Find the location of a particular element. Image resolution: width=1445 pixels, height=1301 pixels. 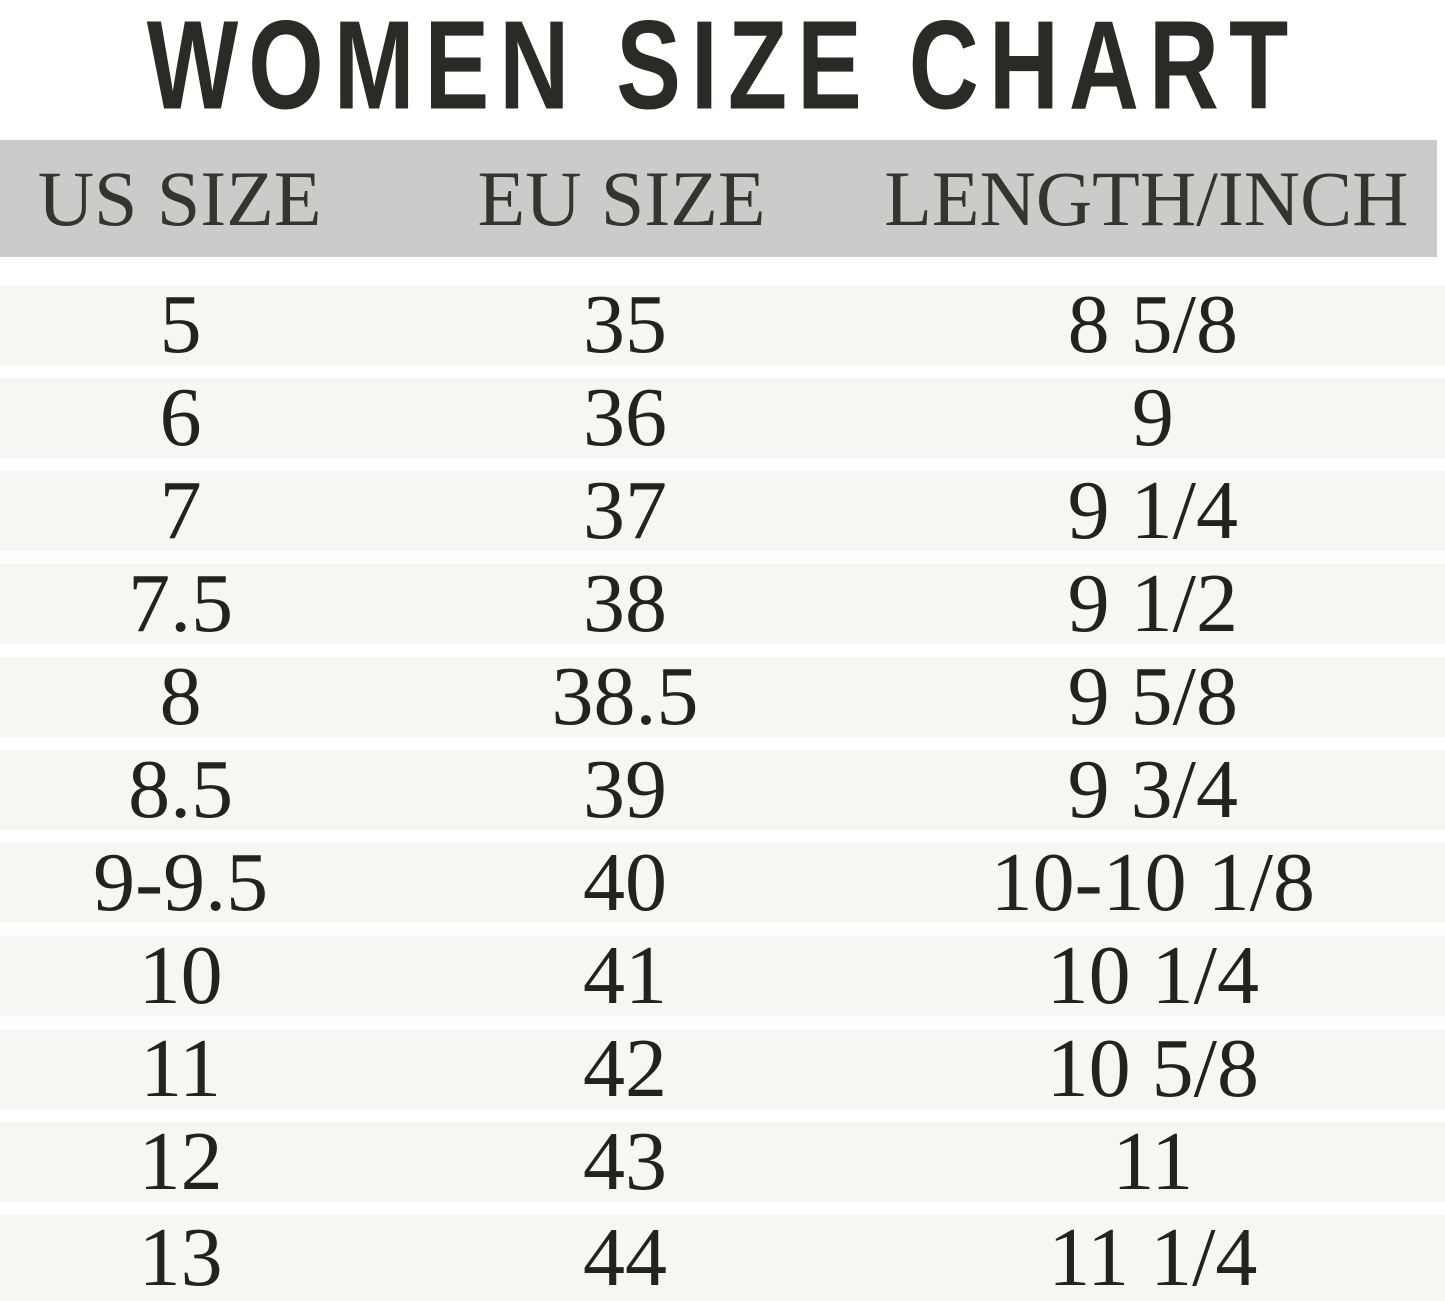

us-size-cell: 8 is located at coordinates (180, 696).